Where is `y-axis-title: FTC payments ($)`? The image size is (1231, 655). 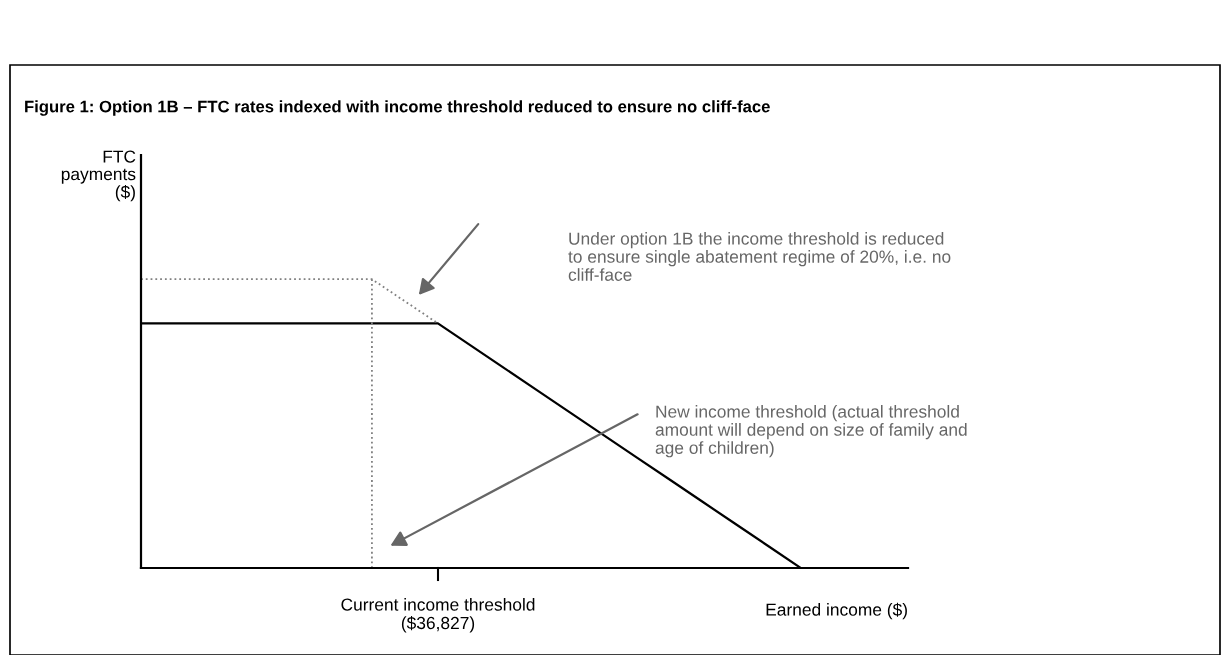 y-axis-title: FTC payments ($) is located at coordinates (98, 176).